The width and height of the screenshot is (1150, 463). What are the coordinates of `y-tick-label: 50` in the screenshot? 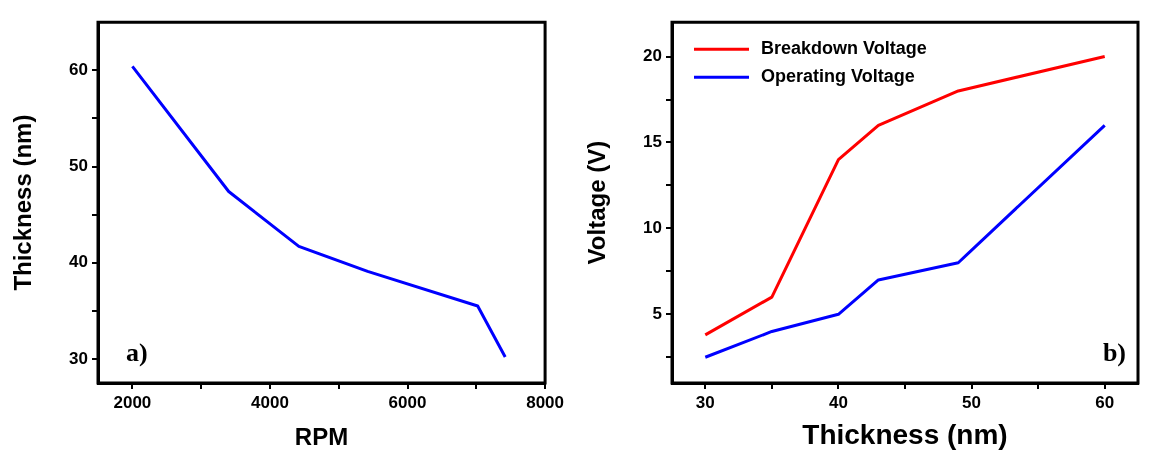 It's located at (78, 166).